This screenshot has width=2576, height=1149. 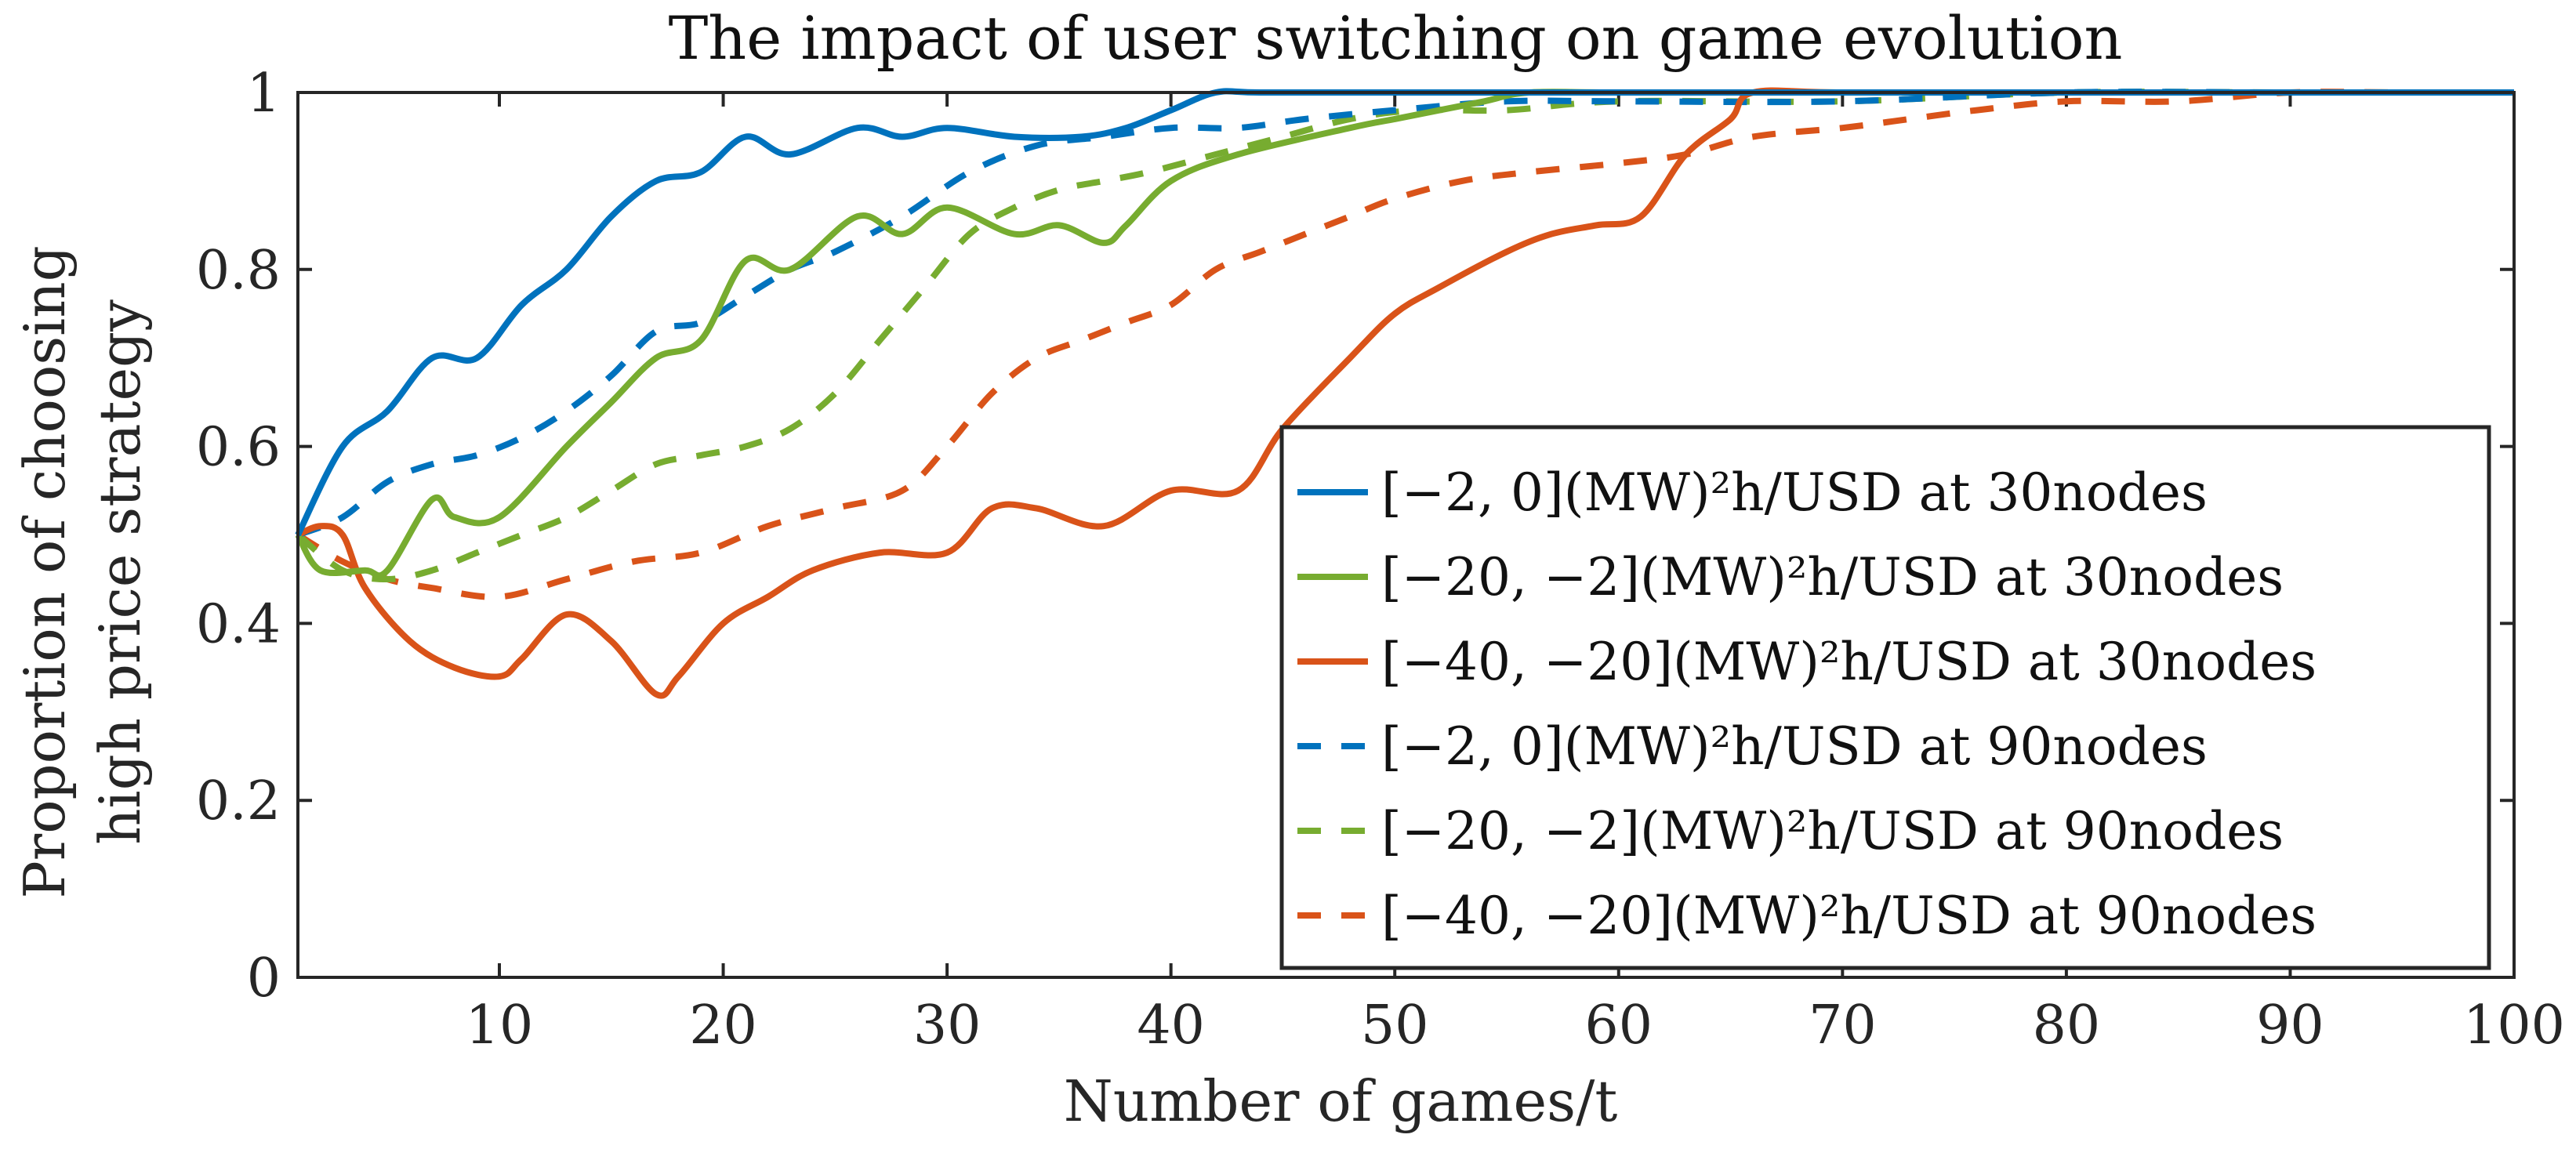 I want to click on y-tick-label: 0.6, so click(x=239, y=448).